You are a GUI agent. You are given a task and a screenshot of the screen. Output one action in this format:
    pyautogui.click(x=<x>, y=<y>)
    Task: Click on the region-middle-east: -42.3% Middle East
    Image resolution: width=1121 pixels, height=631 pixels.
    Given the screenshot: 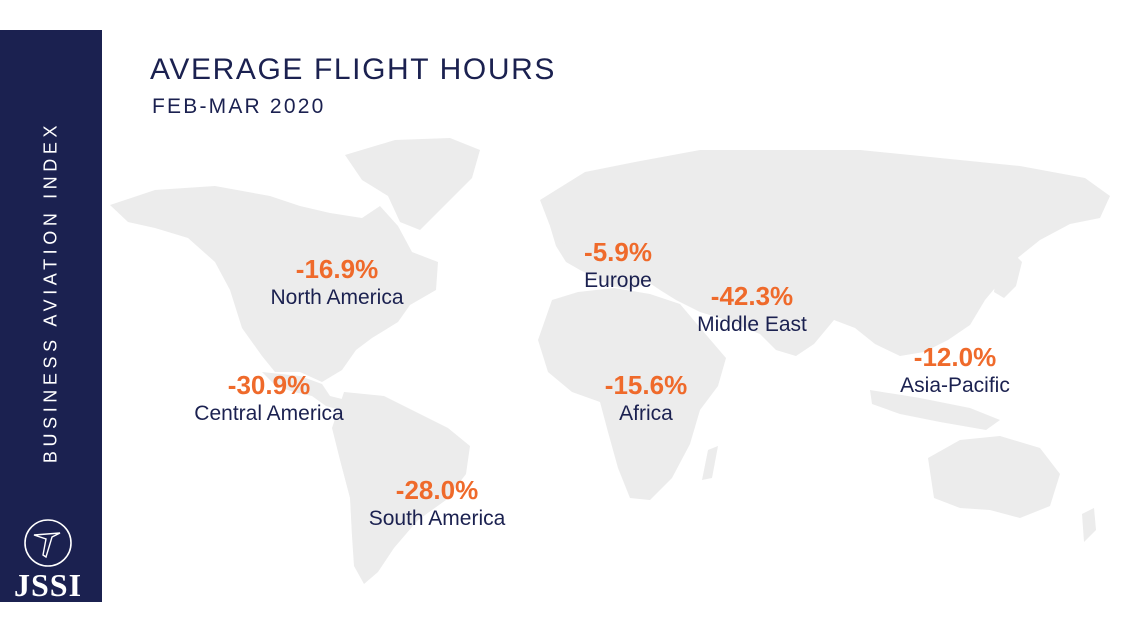 What is the action you would take?
    pyautogui.click(x=752, y=309)
    